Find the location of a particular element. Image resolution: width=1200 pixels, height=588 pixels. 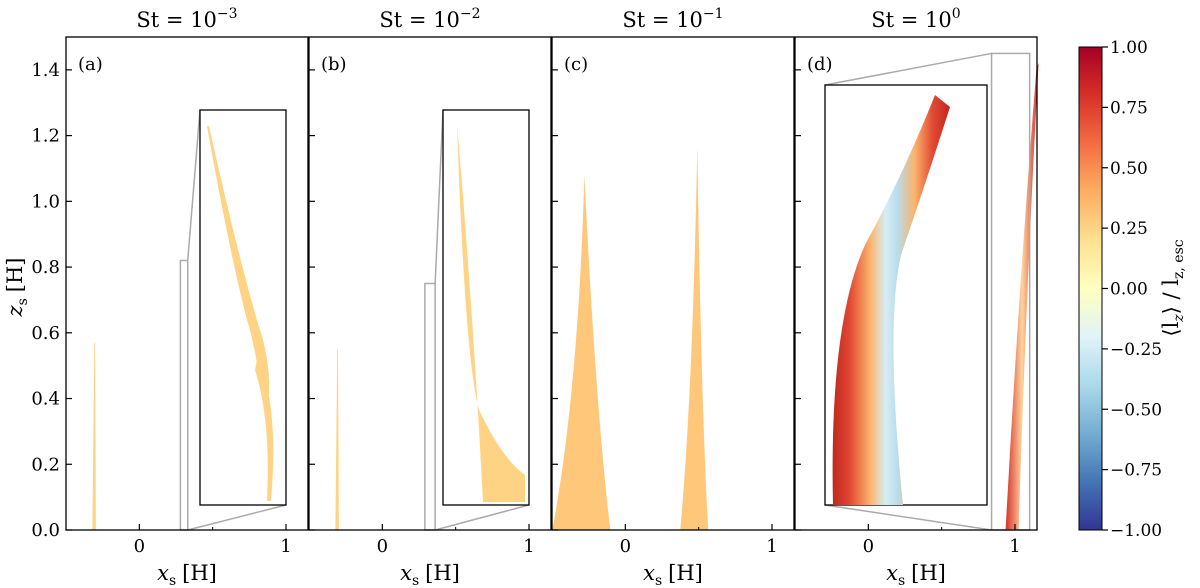

panel-label: (c) is located at coordinates (576, 64).